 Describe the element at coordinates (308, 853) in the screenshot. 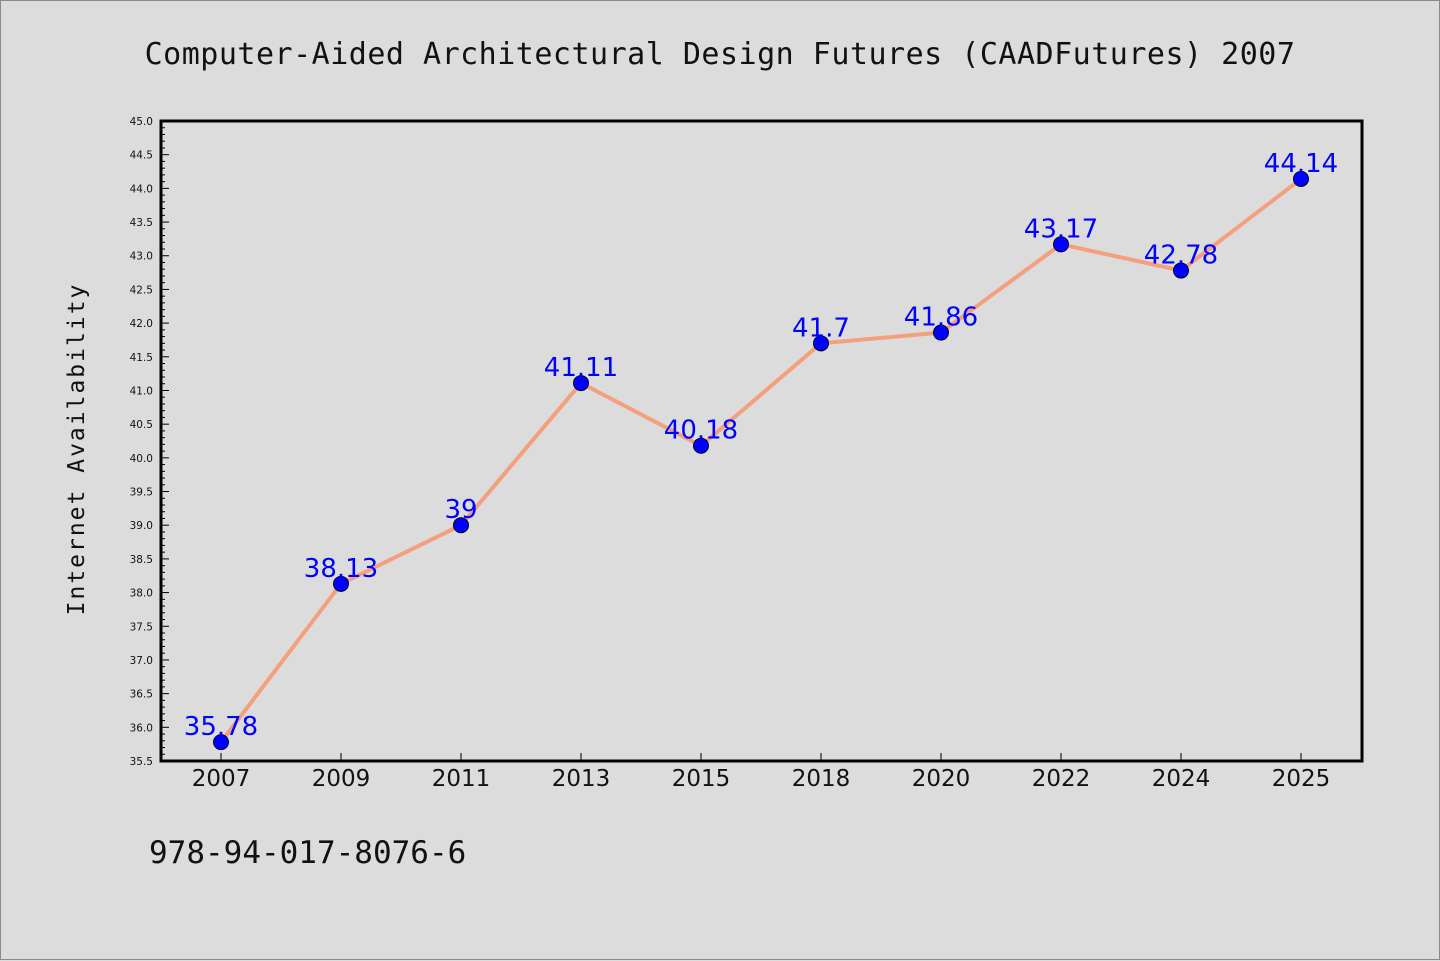

I see `isbn-text: 978-94-017-8076-6` at that location.